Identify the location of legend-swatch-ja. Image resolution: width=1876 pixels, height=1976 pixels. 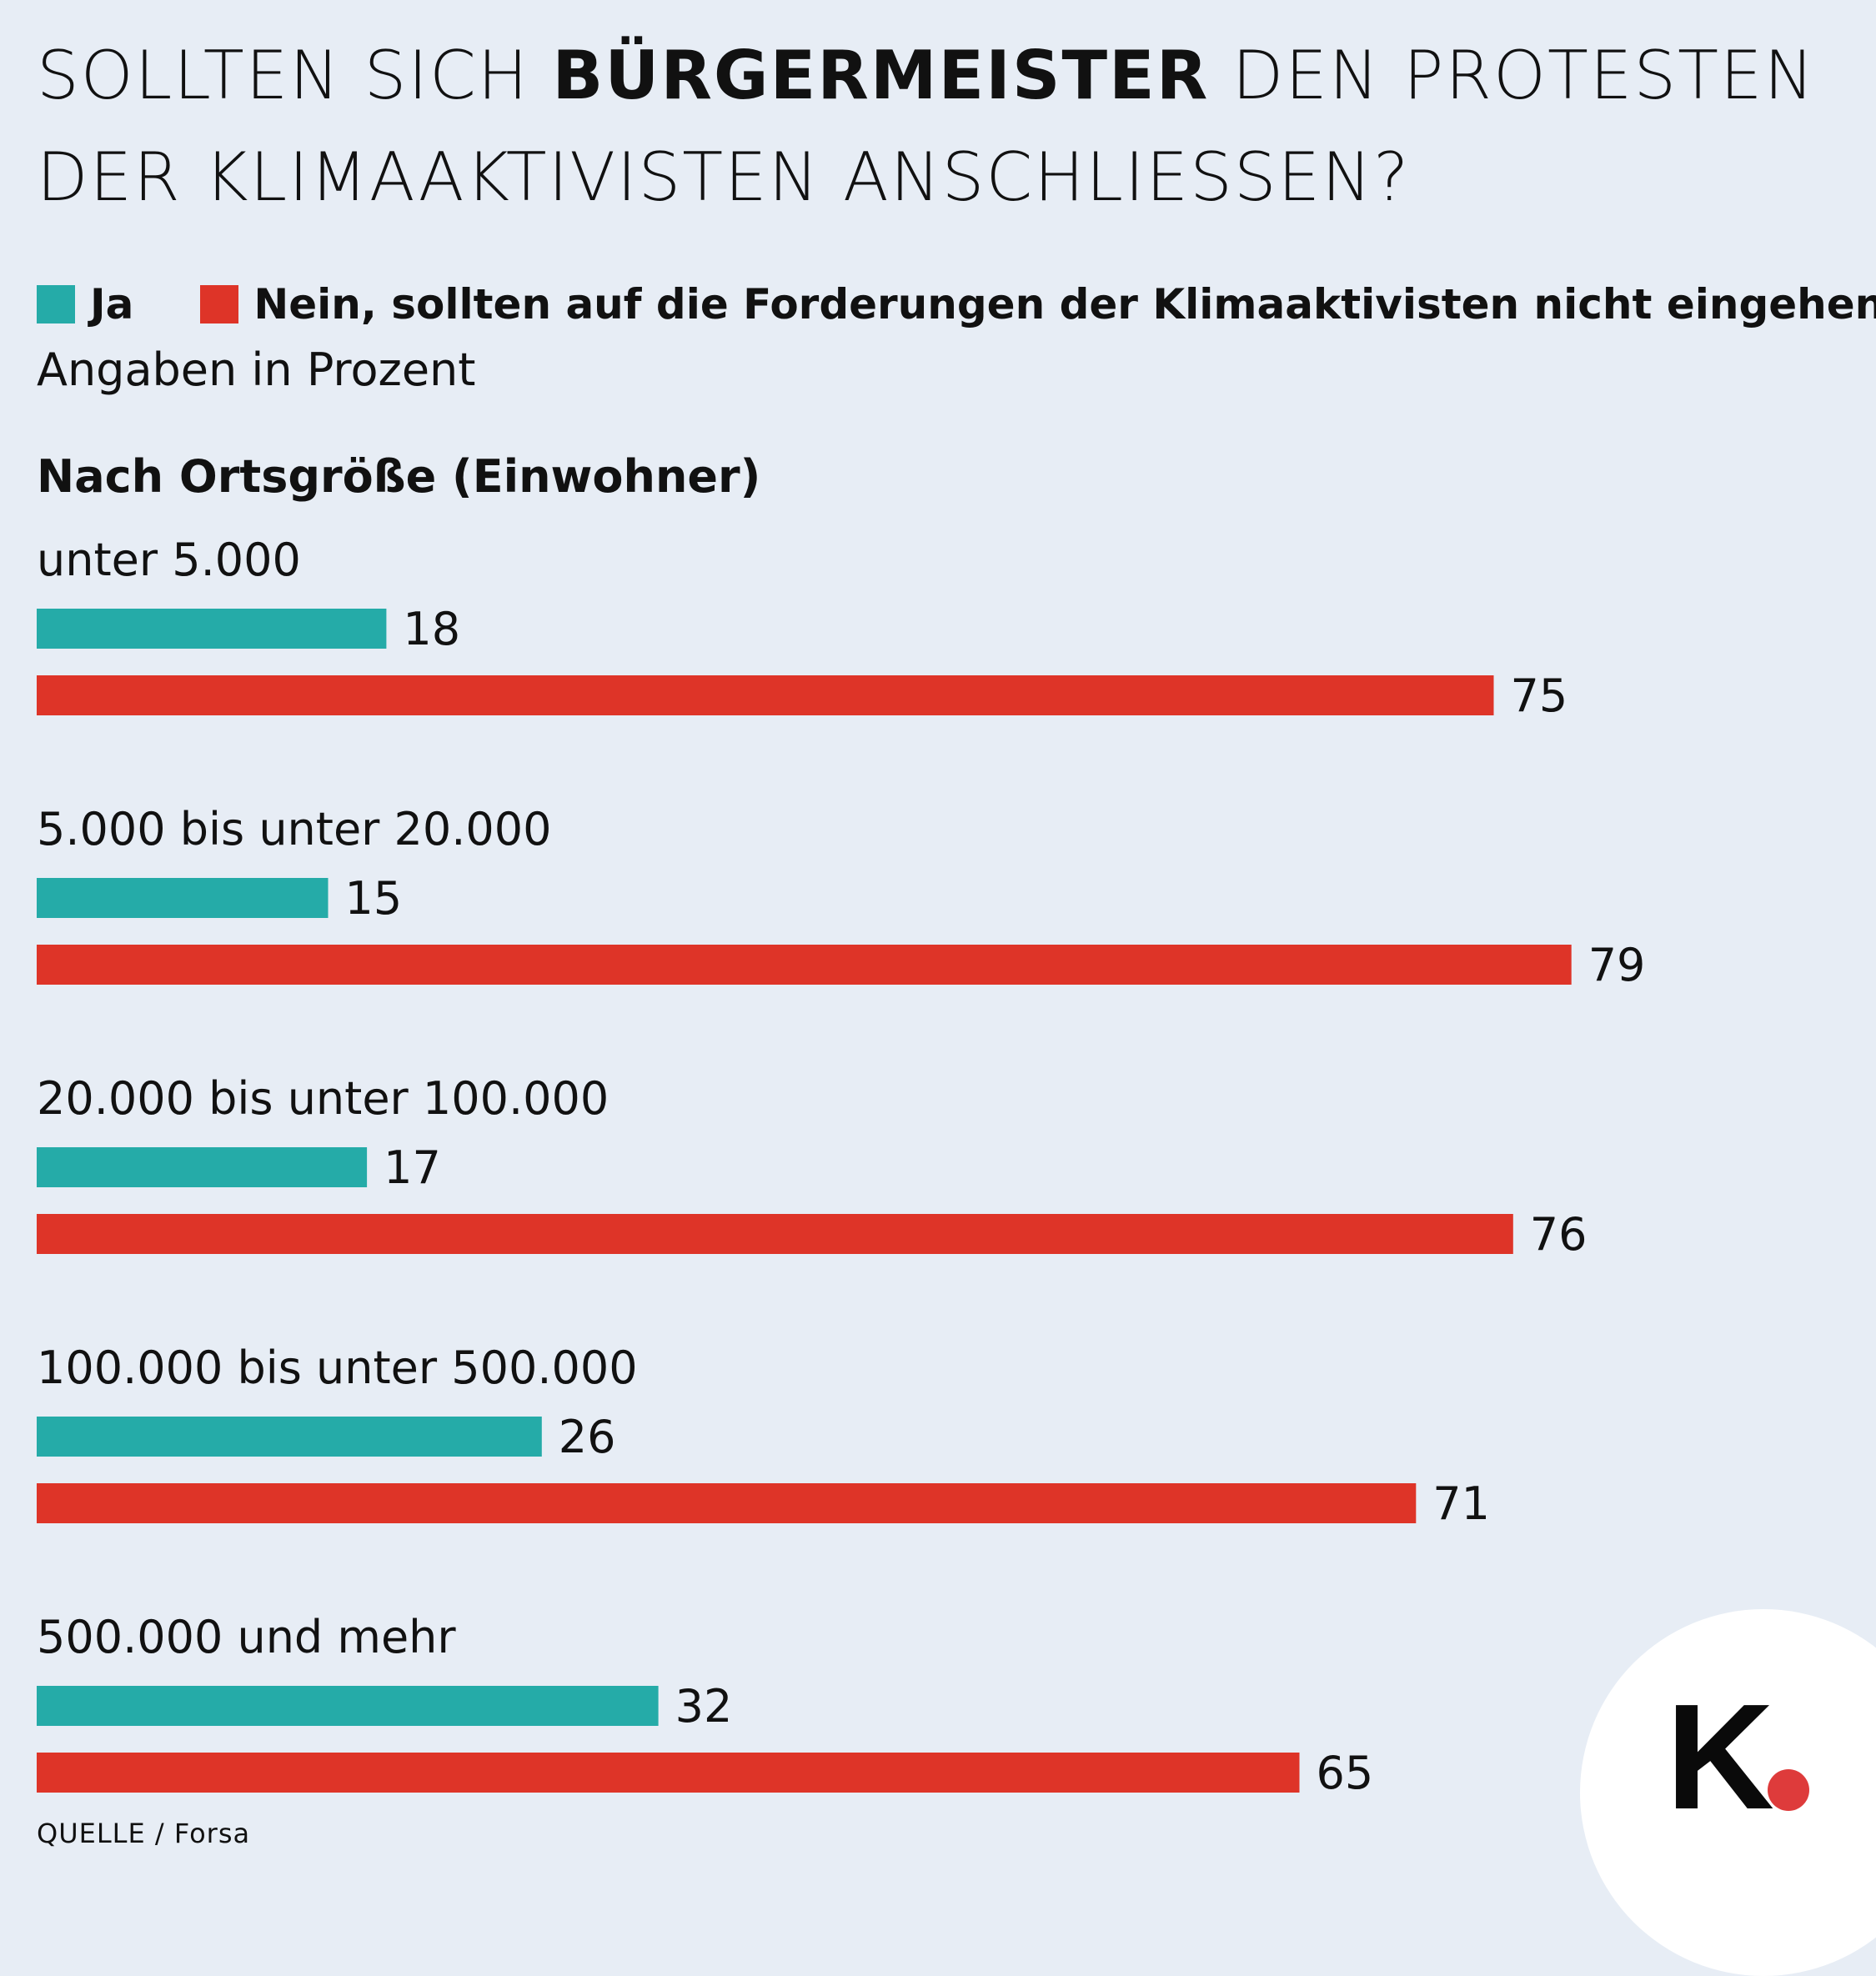
(56, 304).